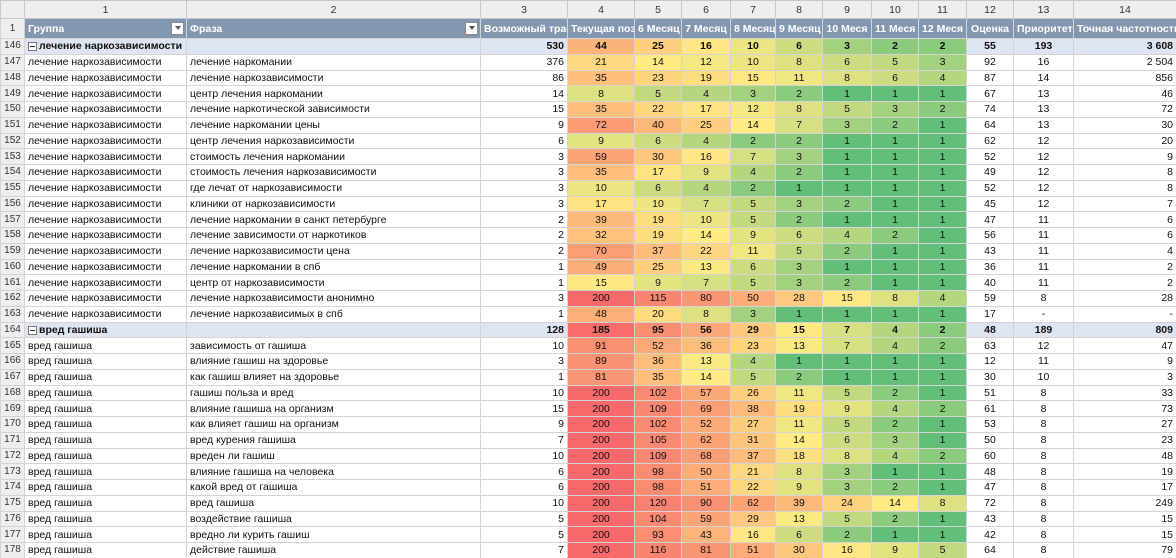 The width and height of the screenshot is (1176, 558). I want to click on row-number: 166, so click(12, 361).